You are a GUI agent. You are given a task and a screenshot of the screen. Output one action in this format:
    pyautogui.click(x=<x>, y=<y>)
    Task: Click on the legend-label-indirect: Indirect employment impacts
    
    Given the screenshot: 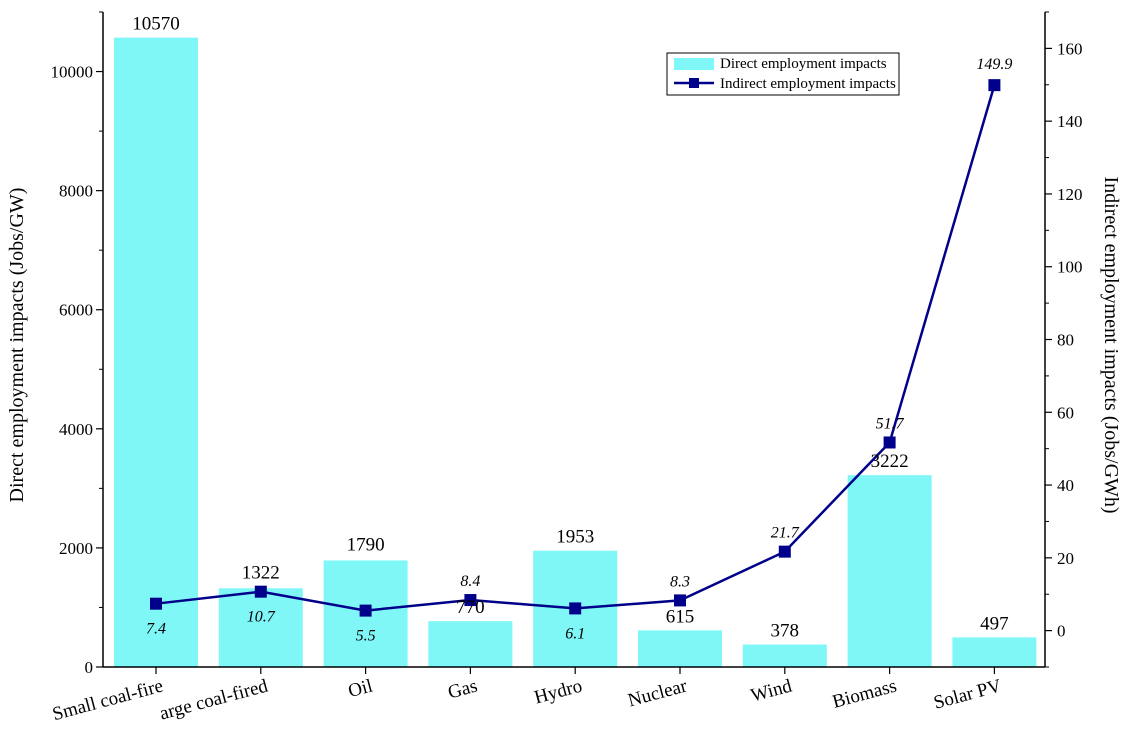 What is the action you would take?
    pyautogui.click(x=808, y=84)
    